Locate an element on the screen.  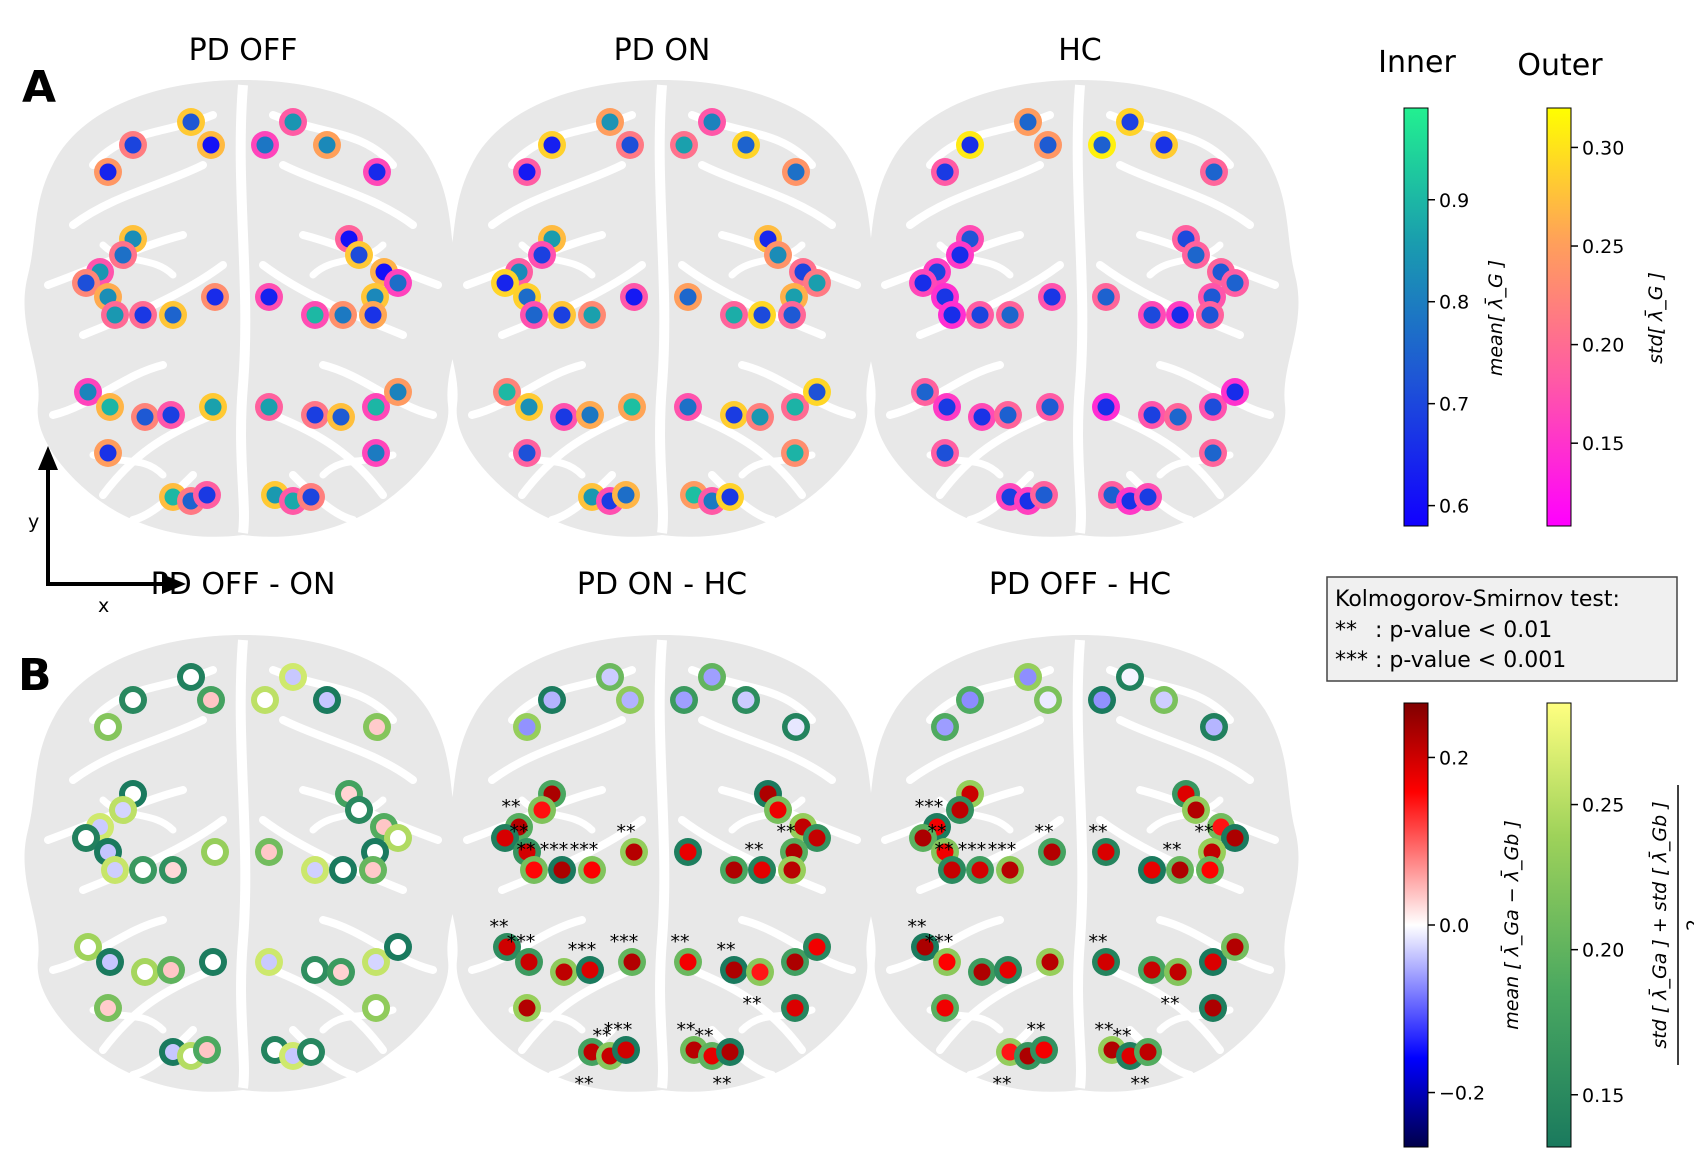
colorbar-tick-label: 0.6 is located at coordinates (1454, 507).